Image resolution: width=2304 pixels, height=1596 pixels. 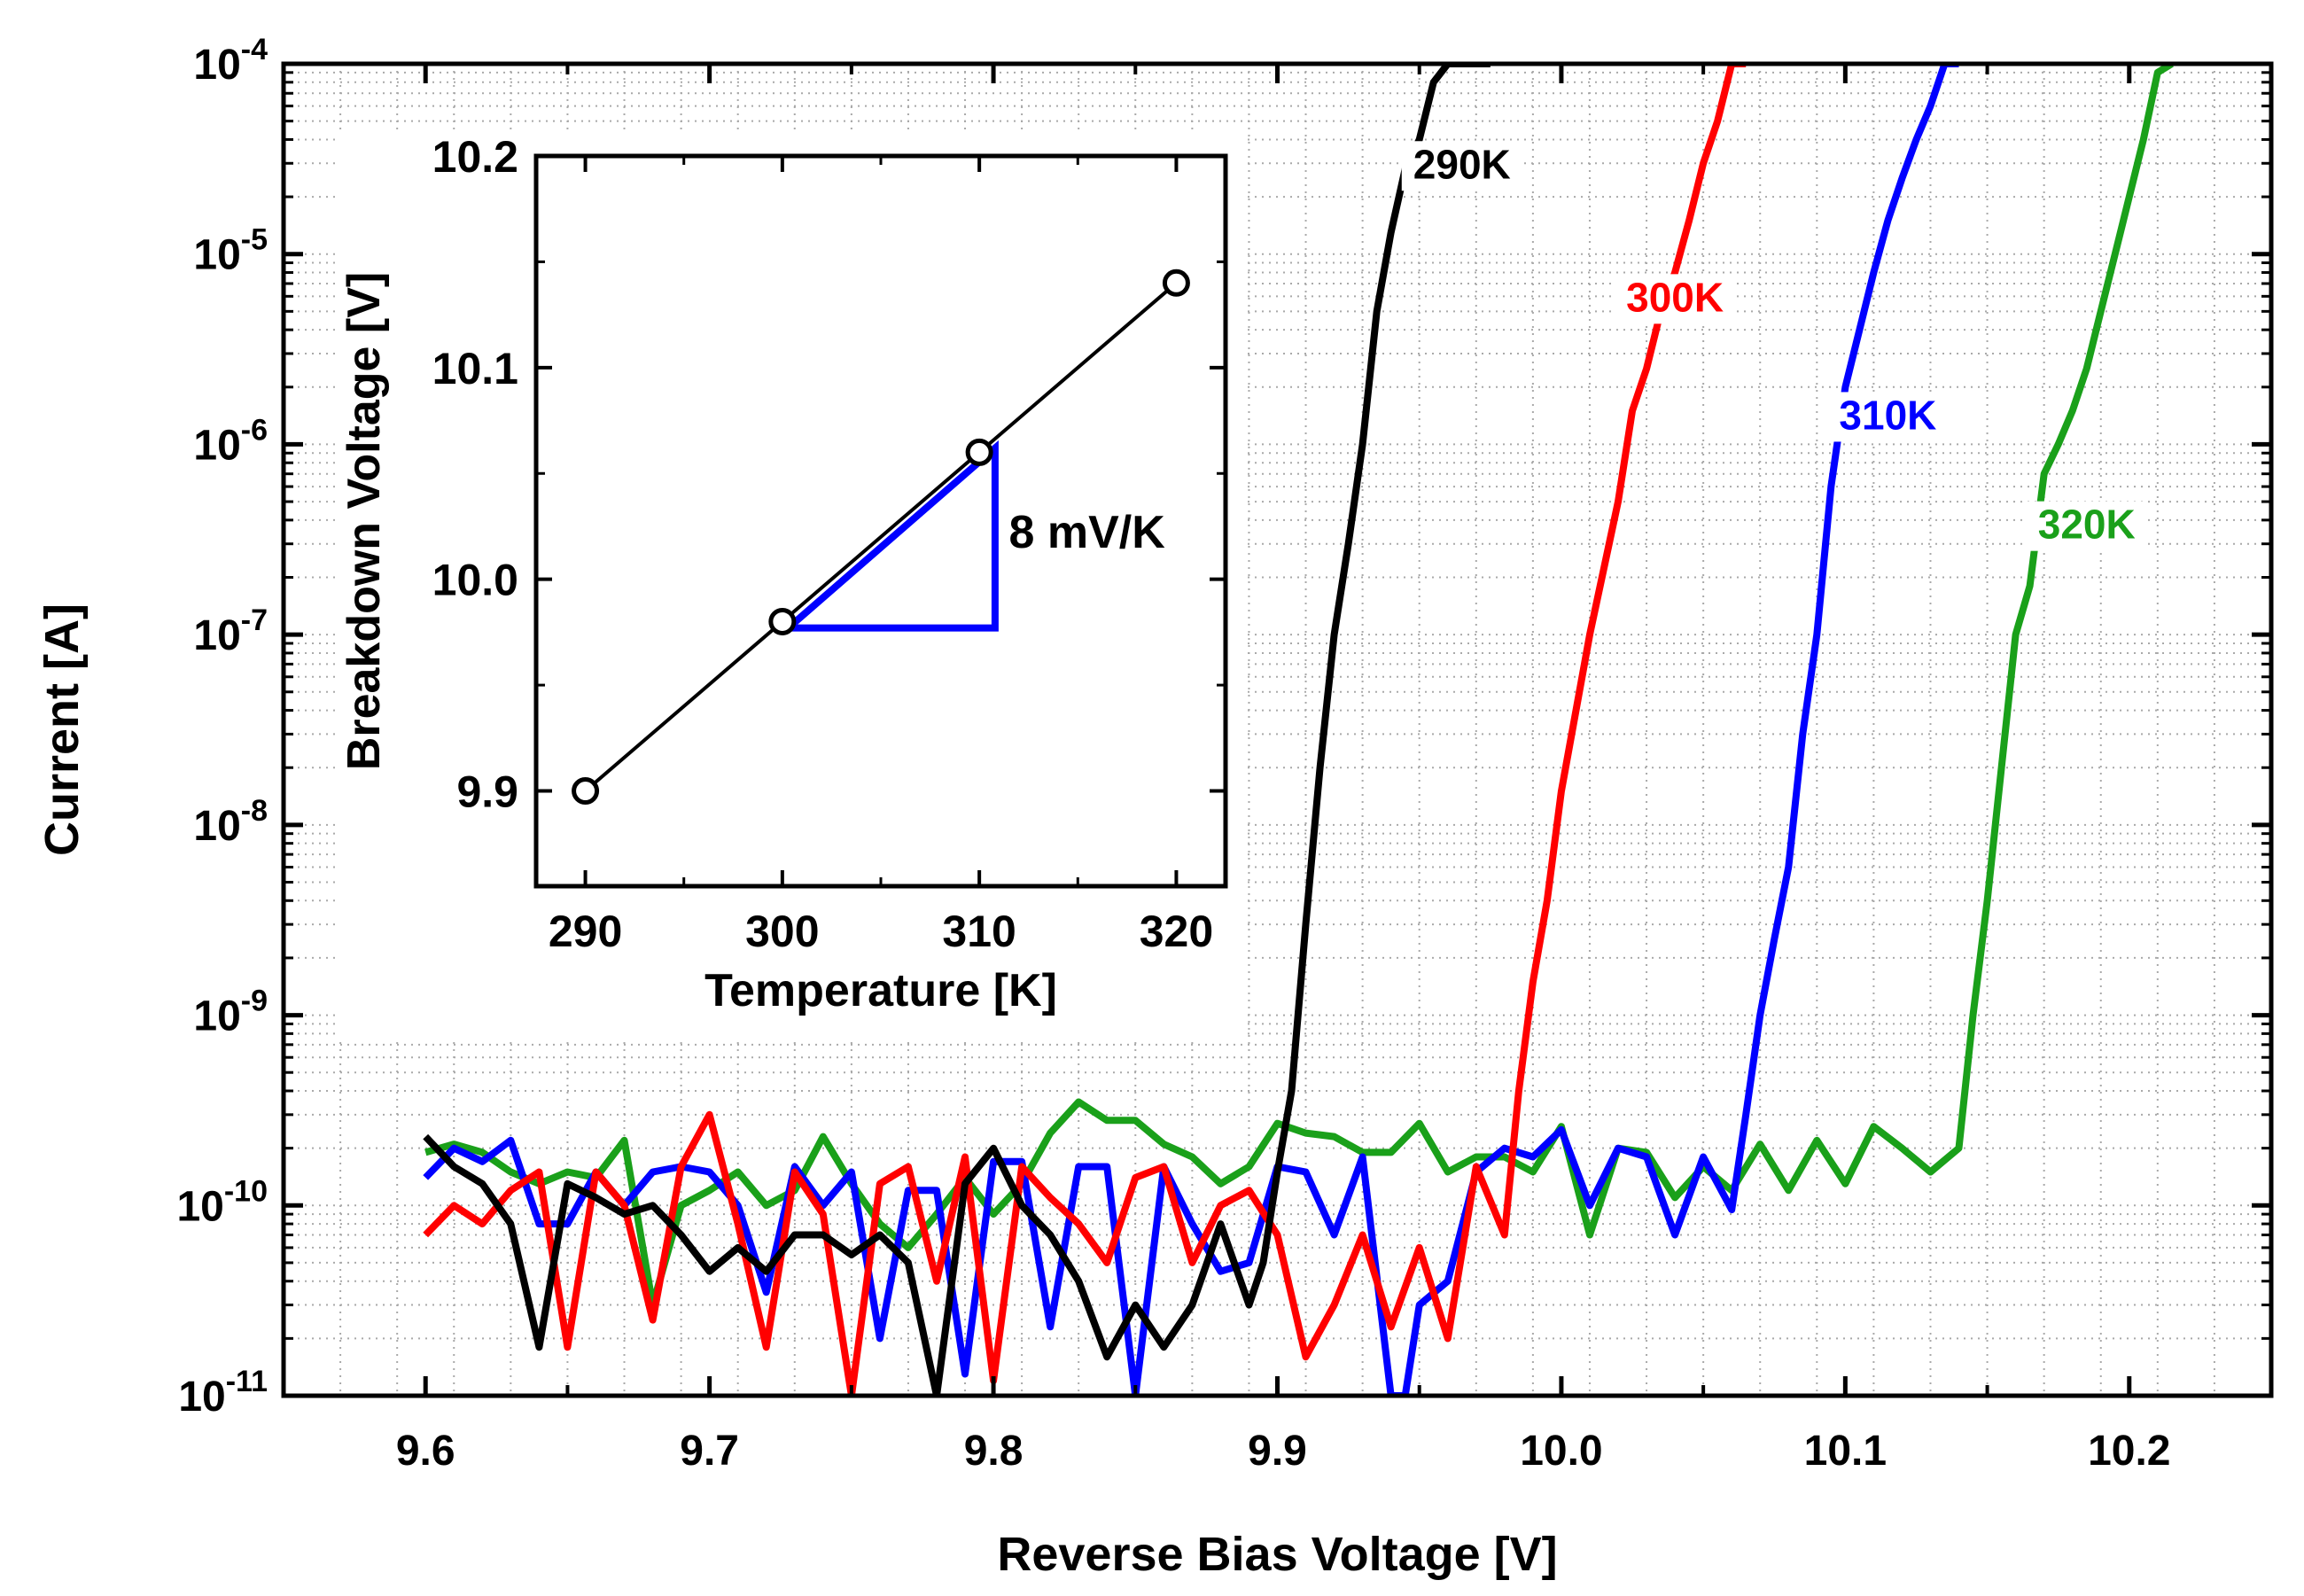 What do you see at coordinates (426, 1451) in the screenshot?
I see `x-tick-label: 9.6` at bounding box center [426, 1451].